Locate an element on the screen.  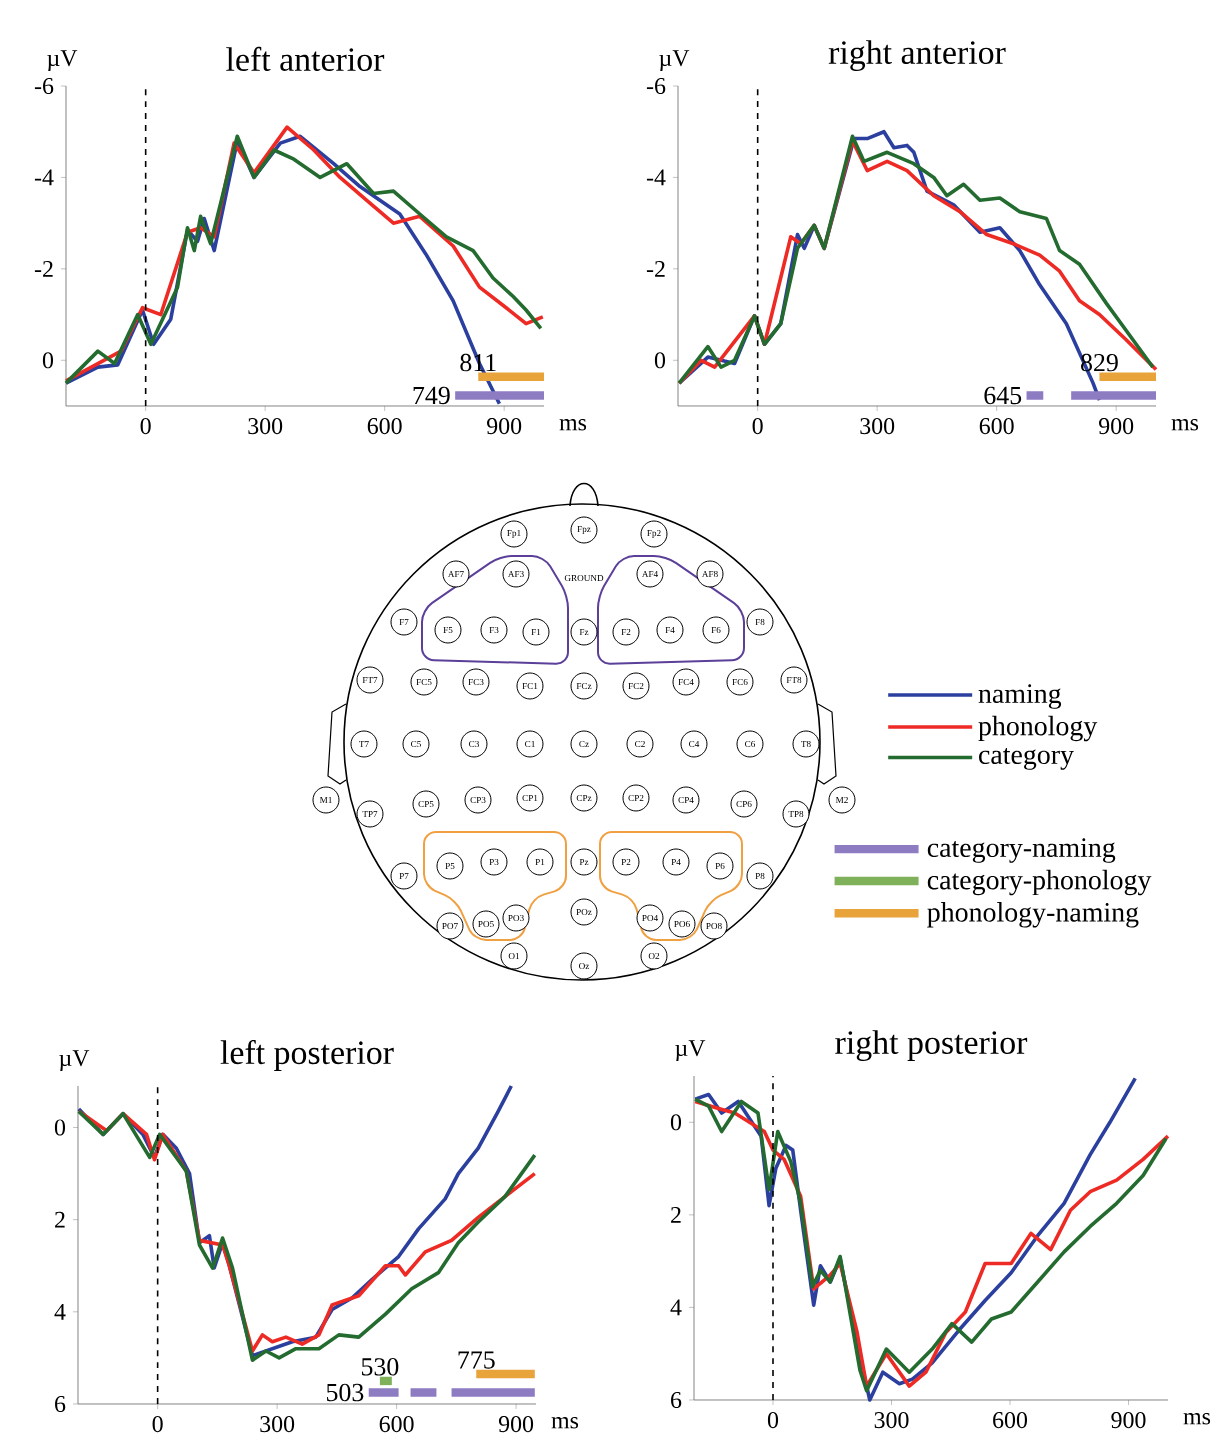
legend-label: category-naming is located at coordinates (1021, 850).